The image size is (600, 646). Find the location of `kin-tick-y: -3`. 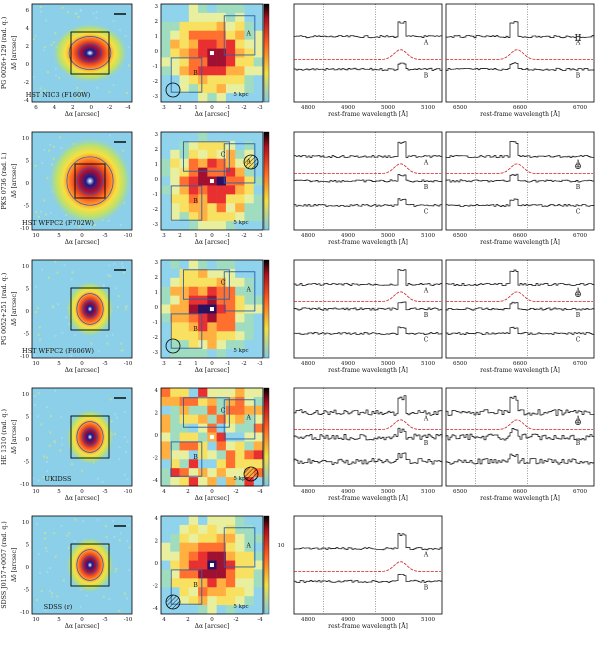

kin-tick-y: -3 is located at coordinates (156, 97).